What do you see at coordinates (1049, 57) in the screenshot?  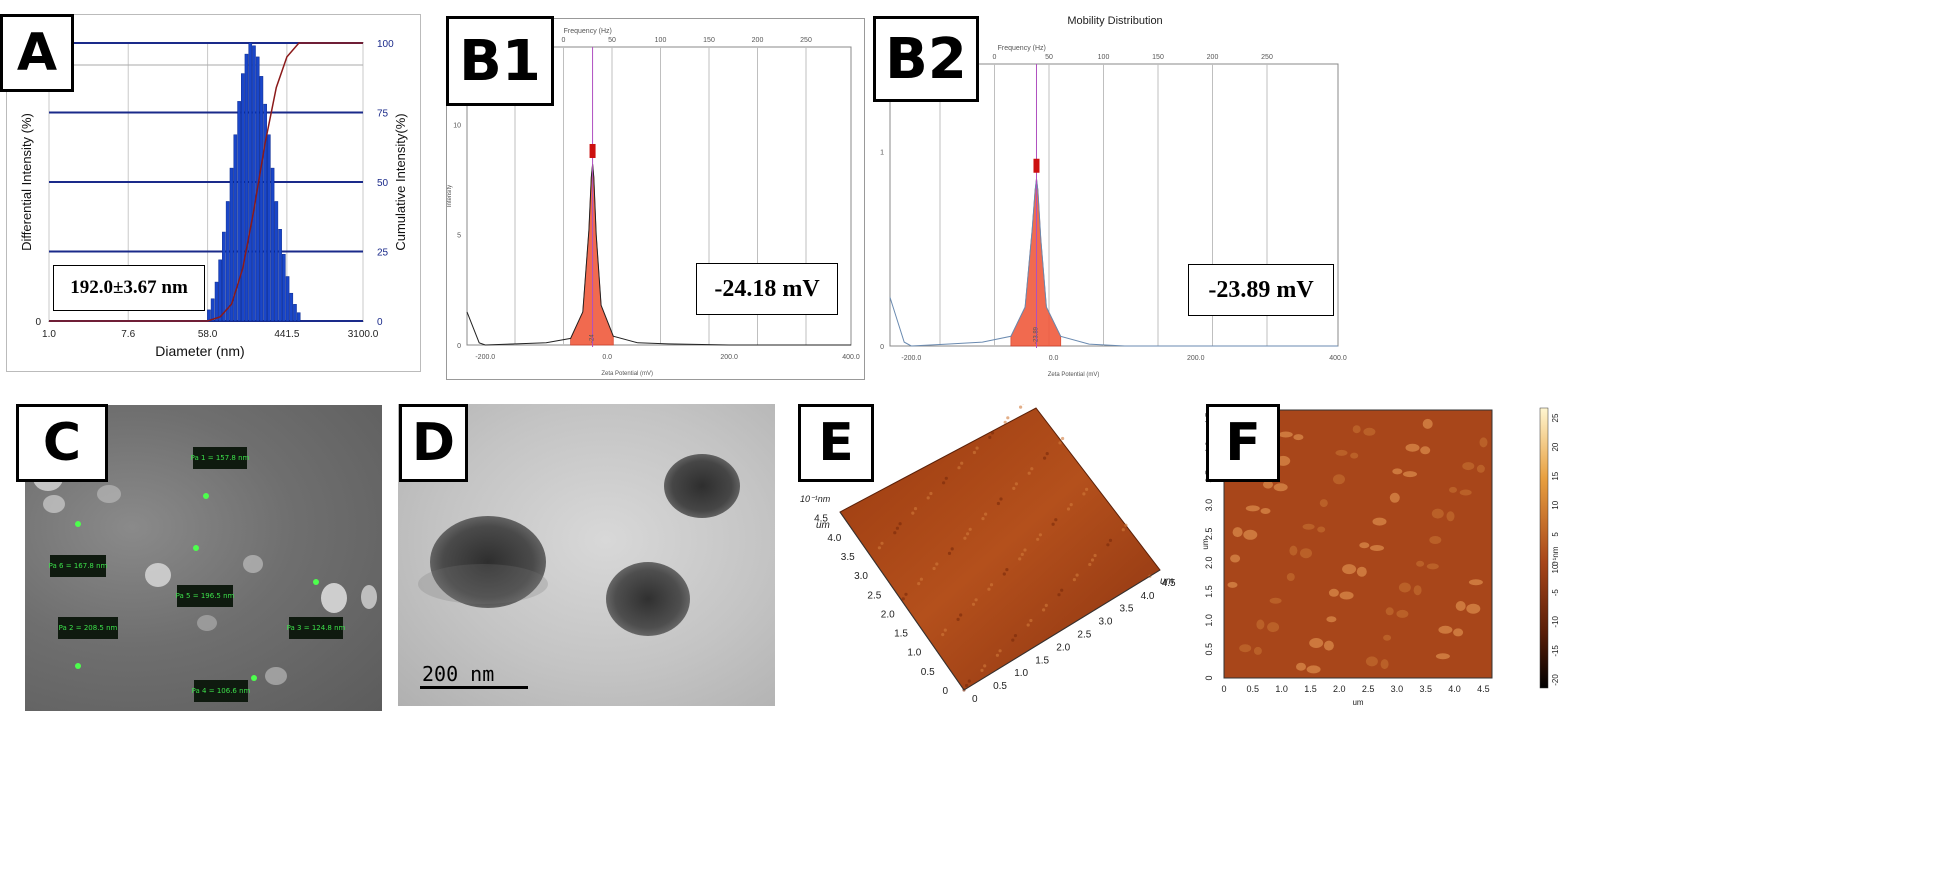 I see `top-tick-label: 50` at bounding box center [1049, 57].